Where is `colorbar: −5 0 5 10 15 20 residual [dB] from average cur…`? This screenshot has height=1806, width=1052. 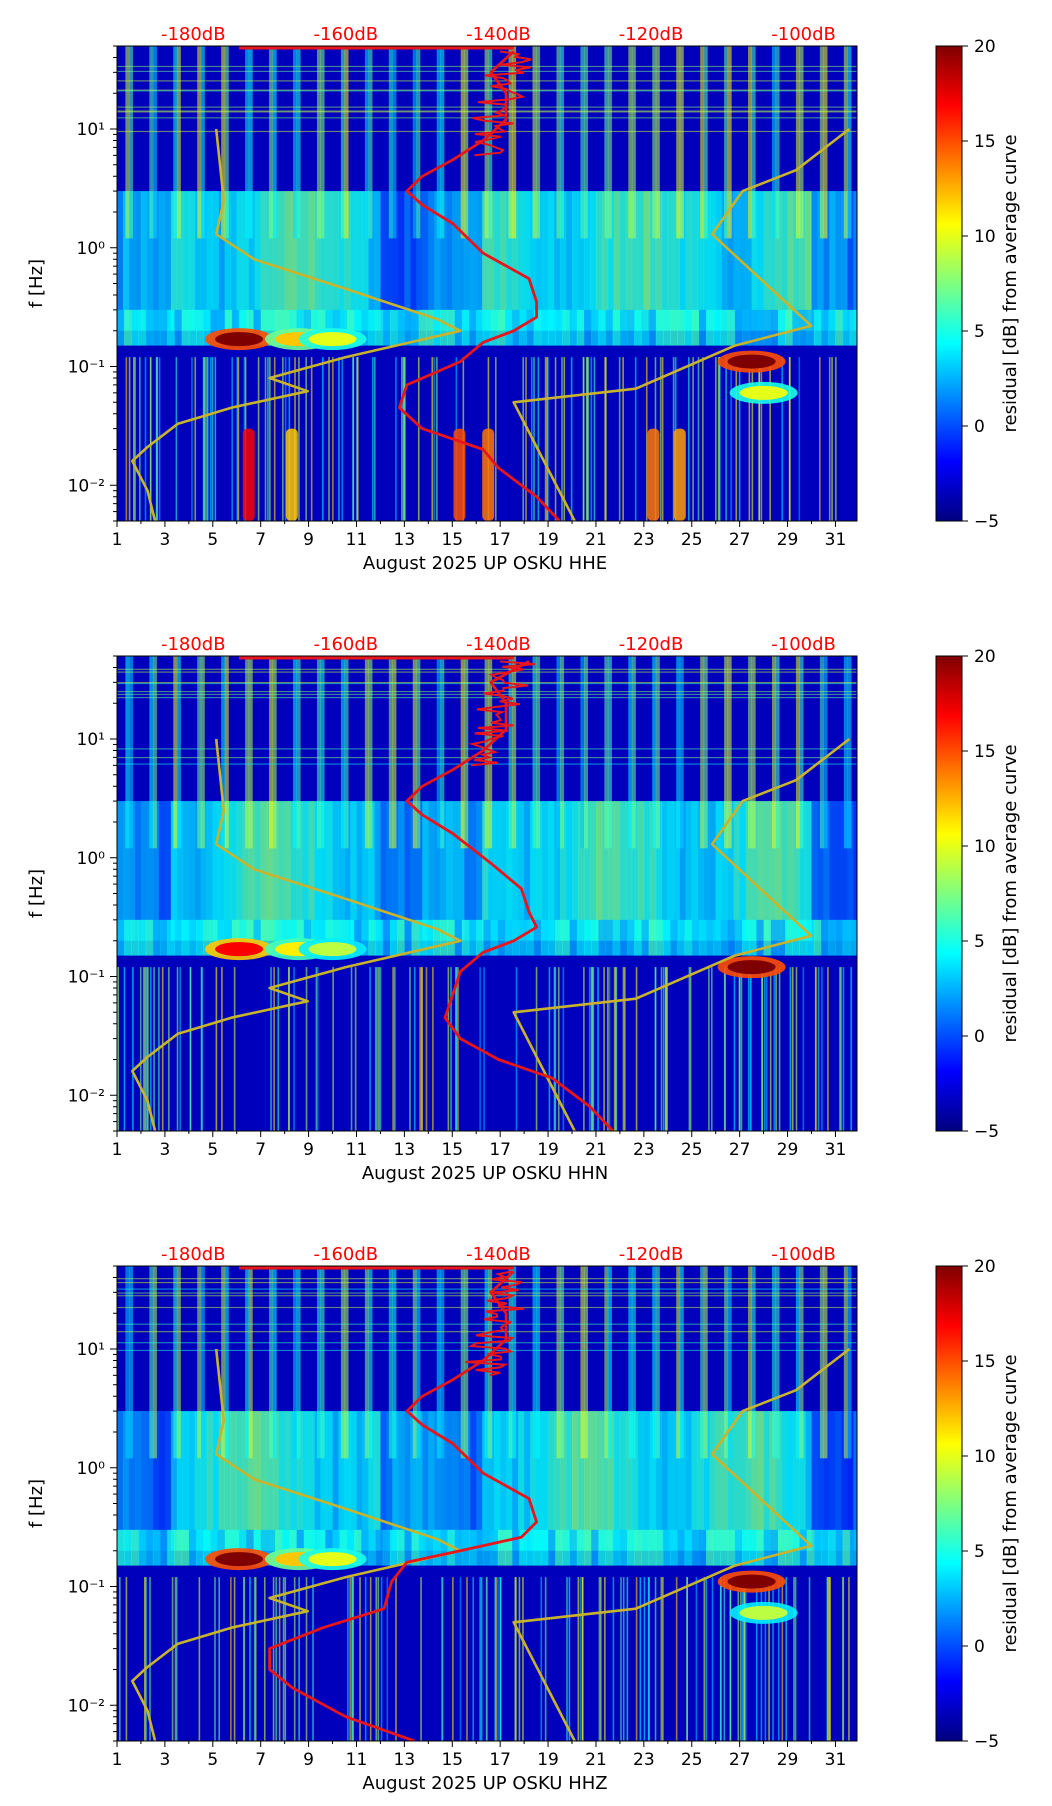 colorbar: −5 0 5 10 15 20 residual [dB] from average cur… is located at coordinates (978, 284).